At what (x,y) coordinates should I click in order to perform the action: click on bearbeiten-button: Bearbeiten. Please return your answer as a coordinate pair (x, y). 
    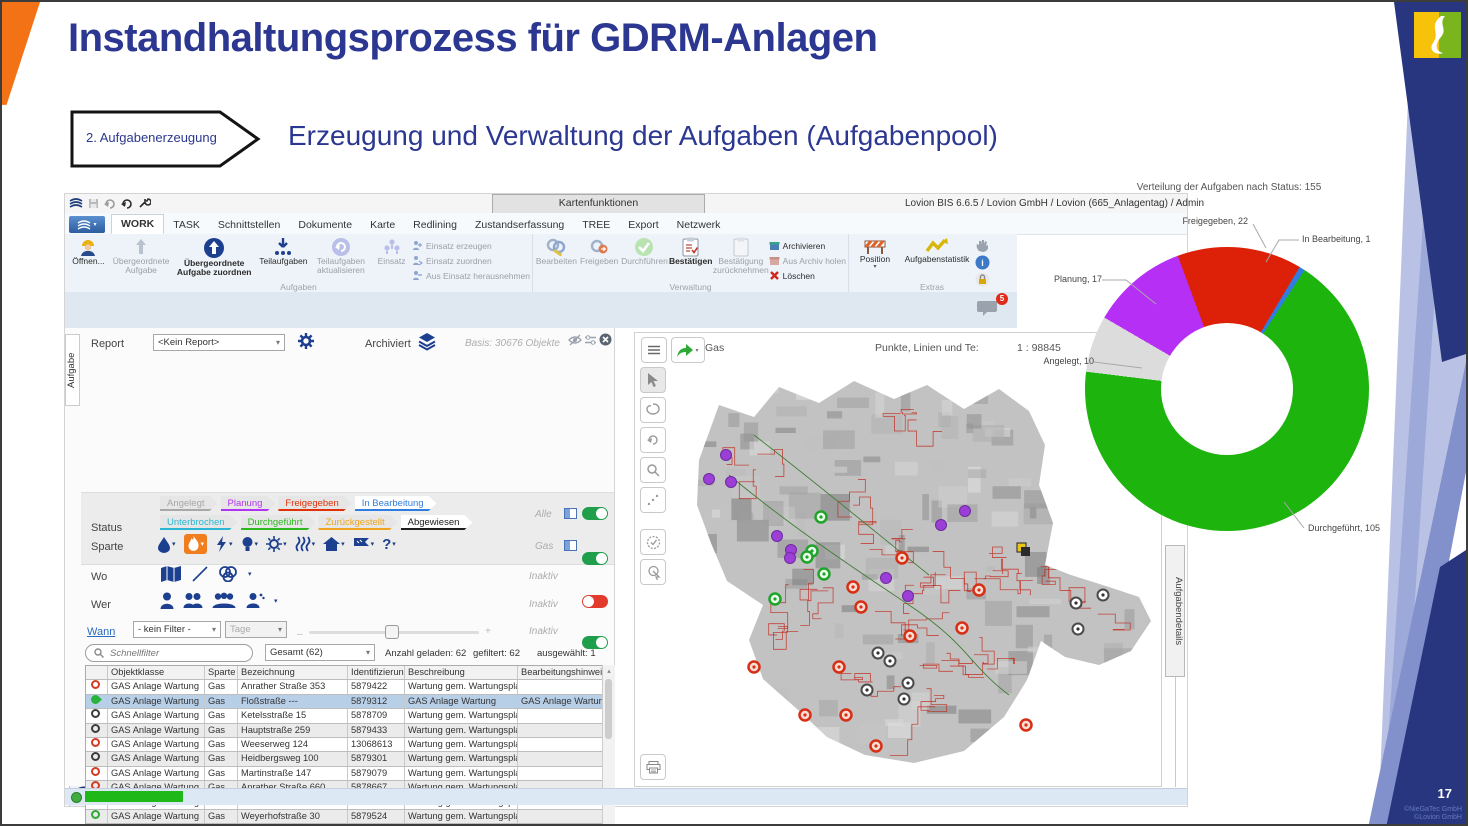
    Looking at the image, I should click on (556, 250).